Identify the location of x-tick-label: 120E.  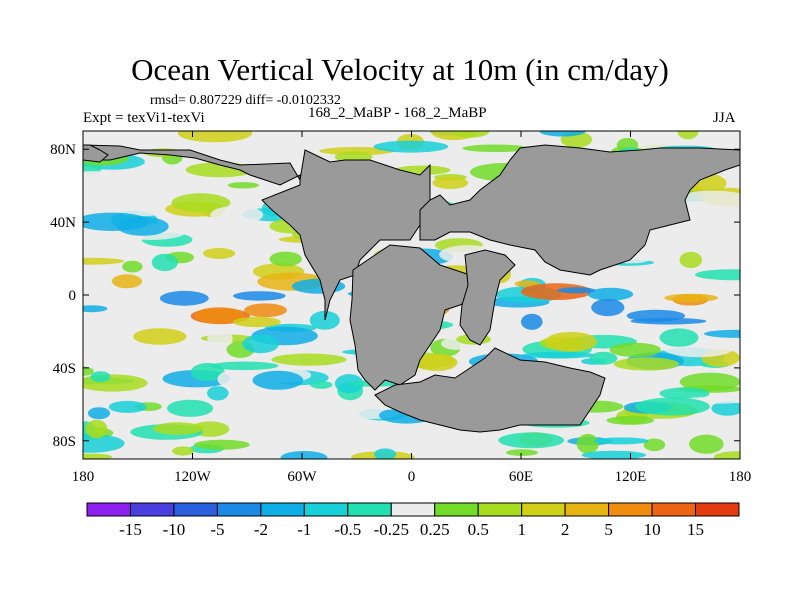
(631, 477).